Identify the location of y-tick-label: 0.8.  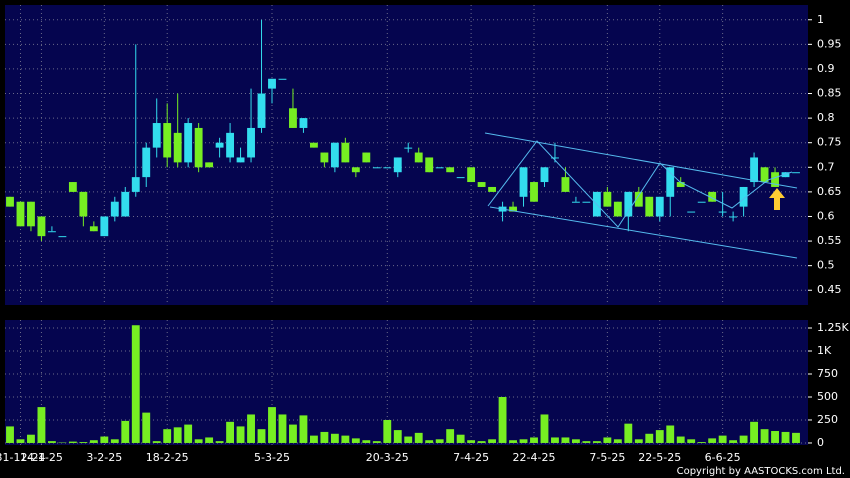
(826, 117).